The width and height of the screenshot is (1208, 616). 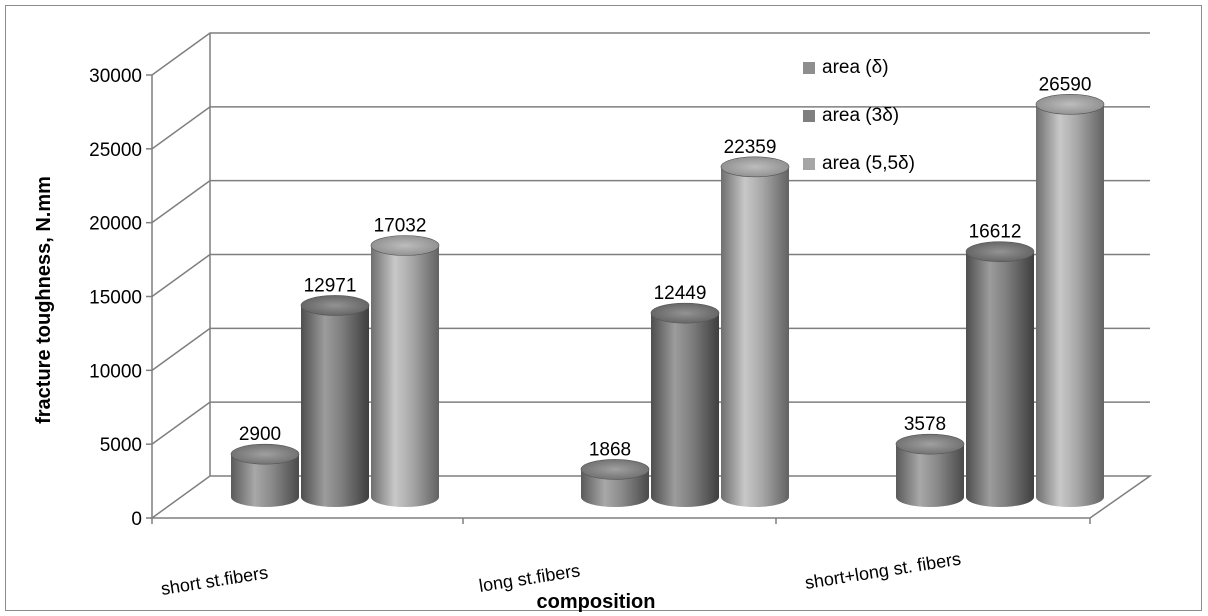 What do you see at coordinates (868, 163) in the screenshot?
I see `legend-label: area (5,5δ)` at bounding box center [868, 163].